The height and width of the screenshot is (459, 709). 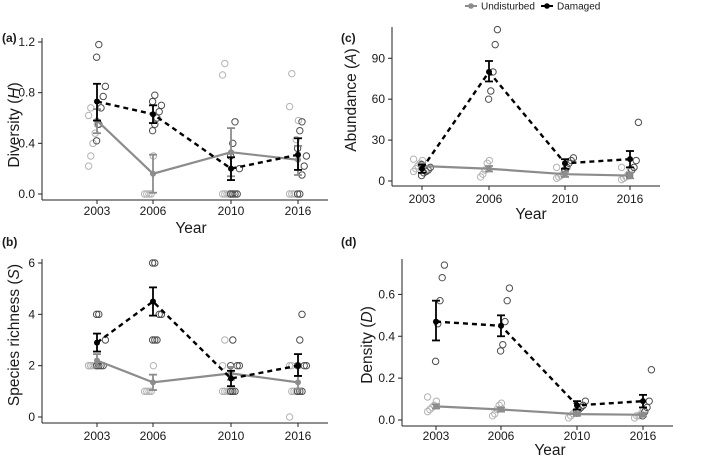 What do you see at coordinates (97, 360) in the screenshot?
I see `panel-b-undisturbed-mean-point` at bounding box center [97, 360].